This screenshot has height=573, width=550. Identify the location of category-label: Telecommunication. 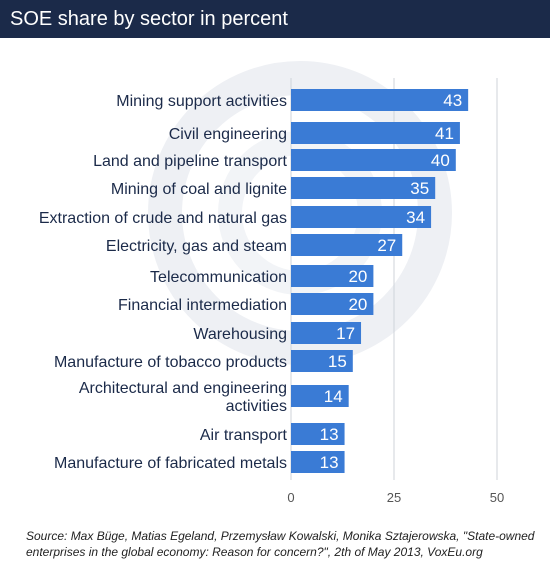
(218, 277).